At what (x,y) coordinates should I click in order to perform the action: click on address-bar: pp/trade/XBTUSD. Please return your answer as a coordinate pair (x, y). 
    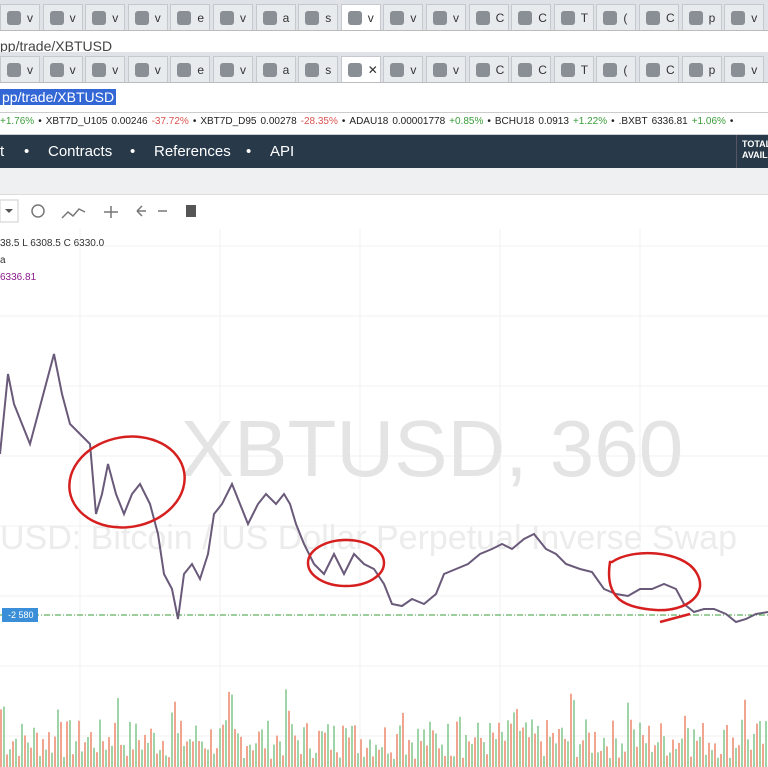
    Looking at the image, I should click on (384, 98).